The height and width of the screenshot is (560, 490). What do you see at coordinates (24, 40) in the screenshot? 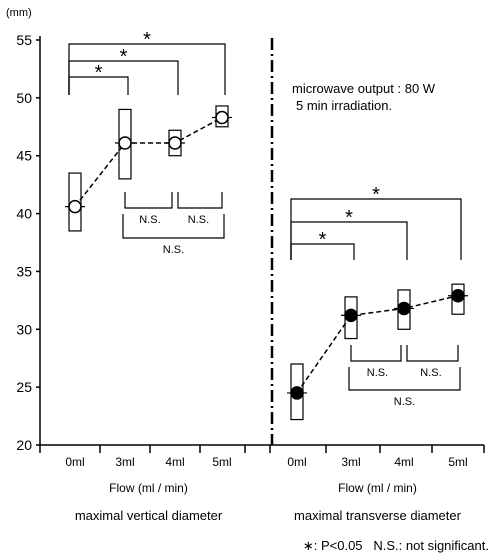
I see `y-tick-label: 55` at bounding box center [24, 40].